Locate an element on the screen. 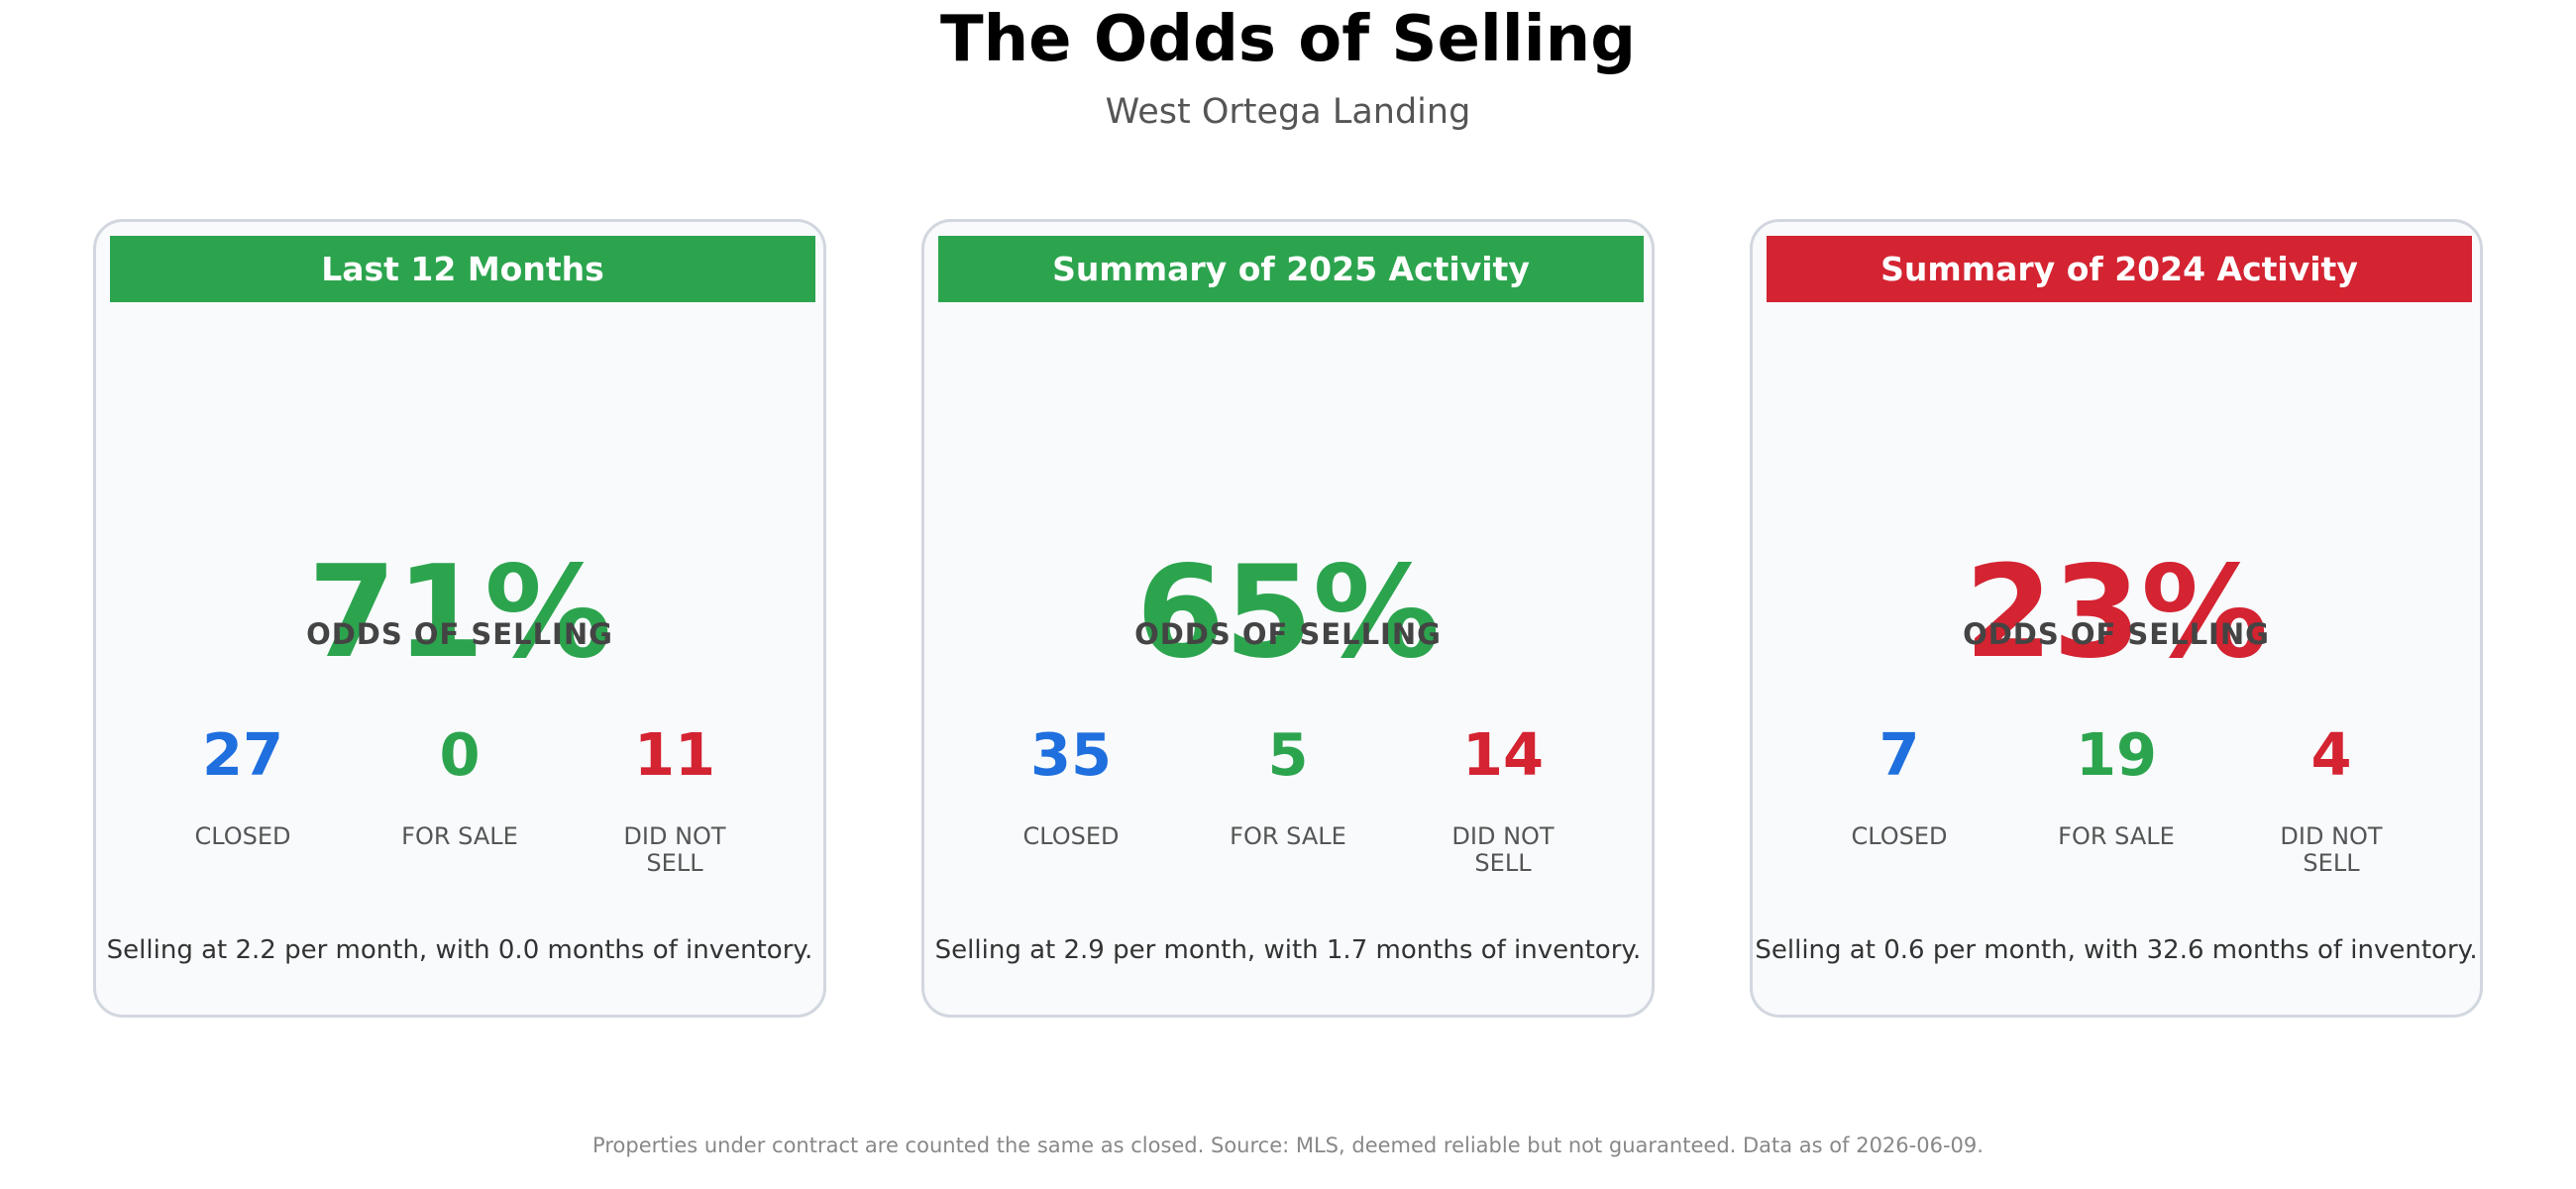 The image size is (2576, 1189). stat-did-not-sell: 4 DID NOT SELL is located at coordinates (2331, 797).